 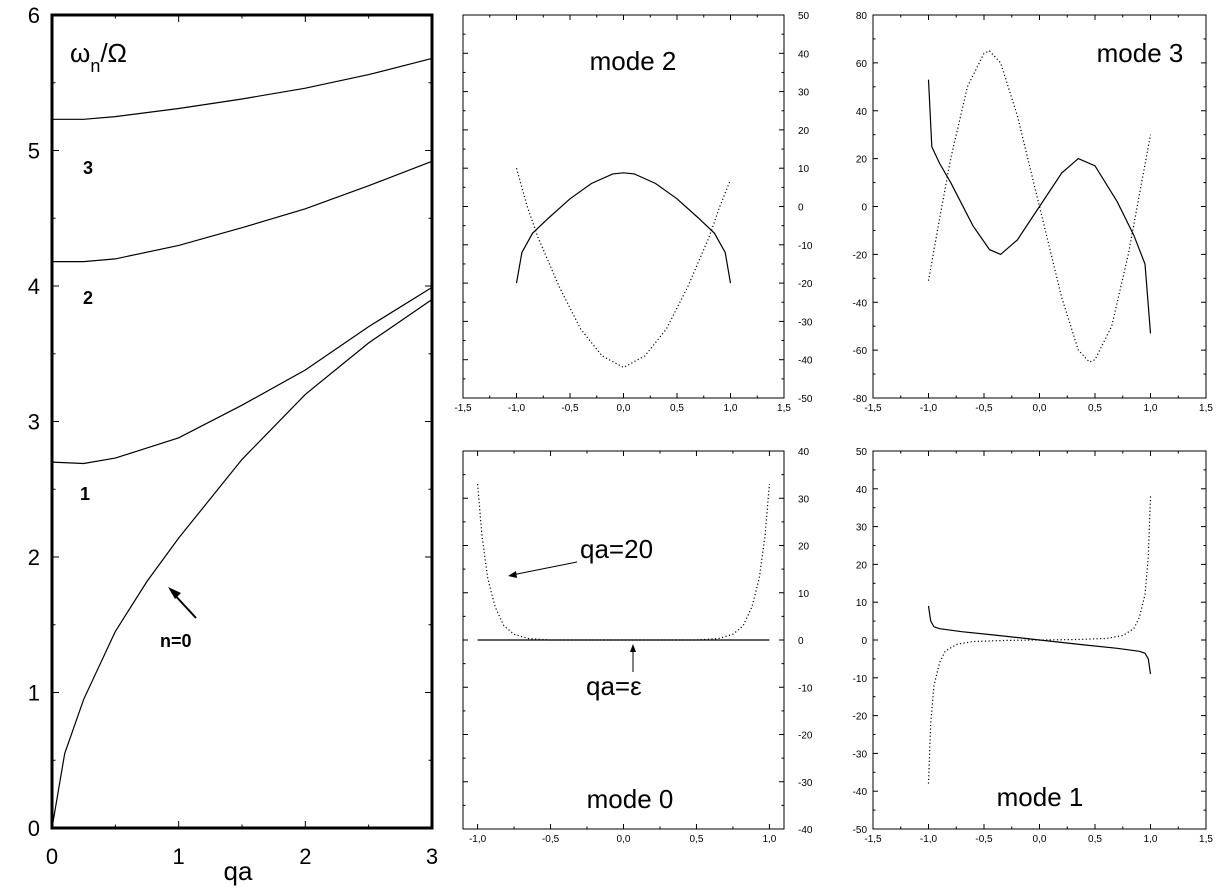 What do you see at coordinates (633, 648) in the screenshot?
I see `qa-epsilon-arrow-head` at bounding box center [633, 648].